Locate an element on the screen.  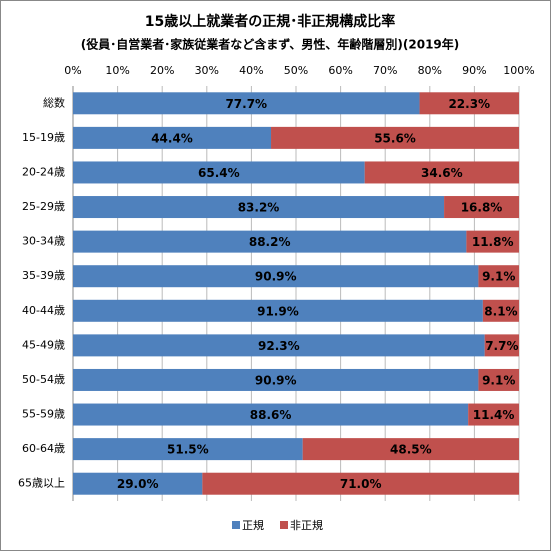
y-tick-label: 45-49歳 is located at coordinates (43, 344).